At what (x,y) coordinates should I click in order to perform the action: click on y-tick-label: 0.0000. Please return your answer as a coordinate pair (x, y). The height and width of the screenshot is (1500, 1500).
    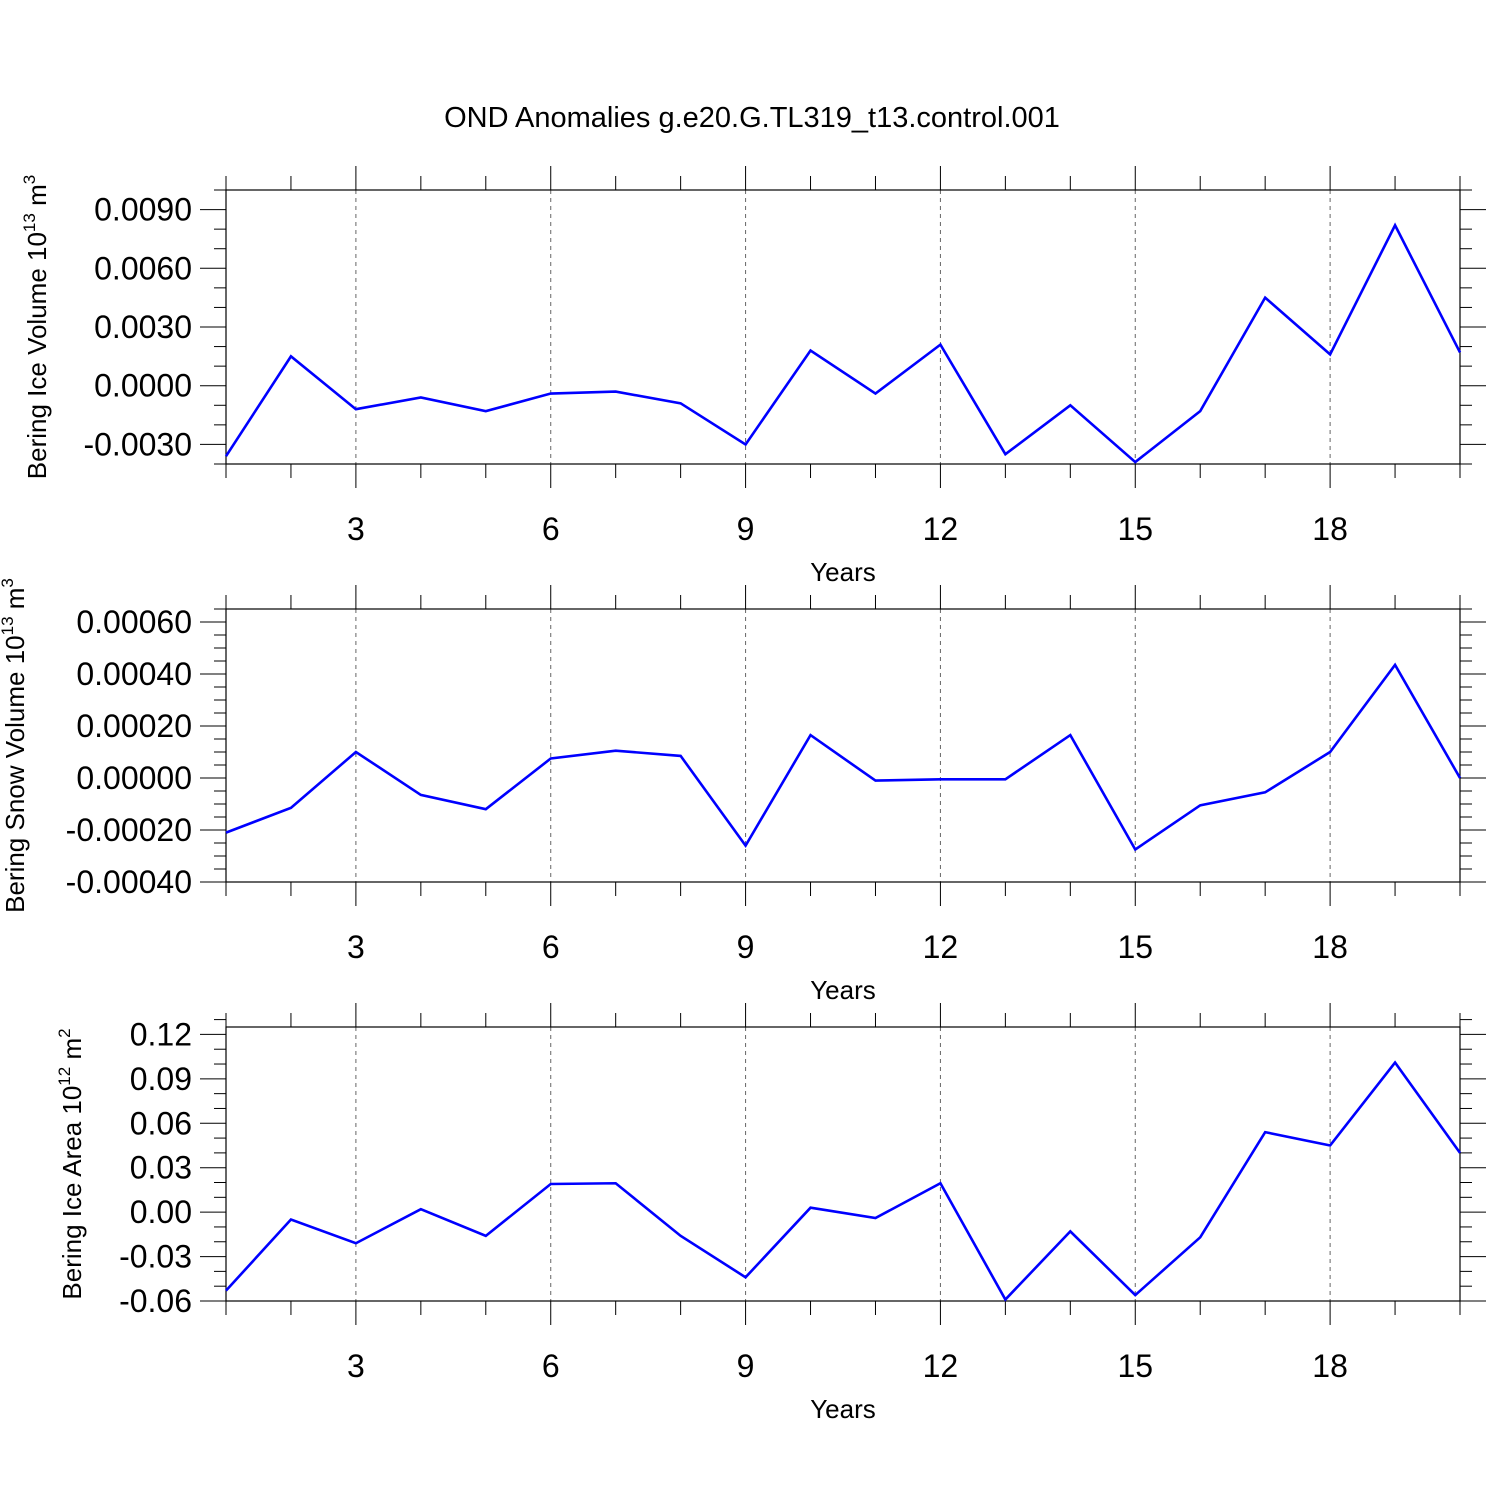
    Looking at the image, I should click on (143, 386).